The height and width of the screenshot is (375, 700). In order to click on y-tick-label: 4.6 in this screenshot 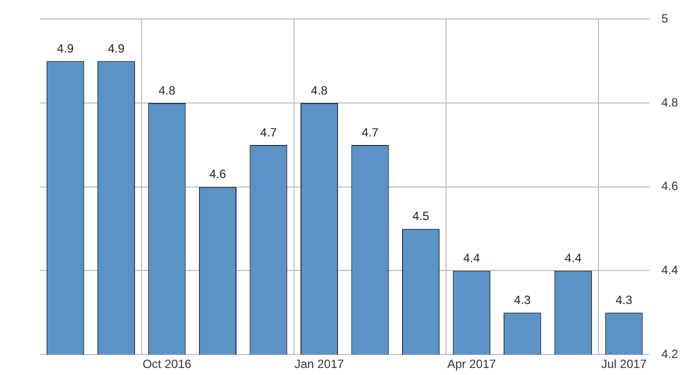, I will do `click(669, 186)`.